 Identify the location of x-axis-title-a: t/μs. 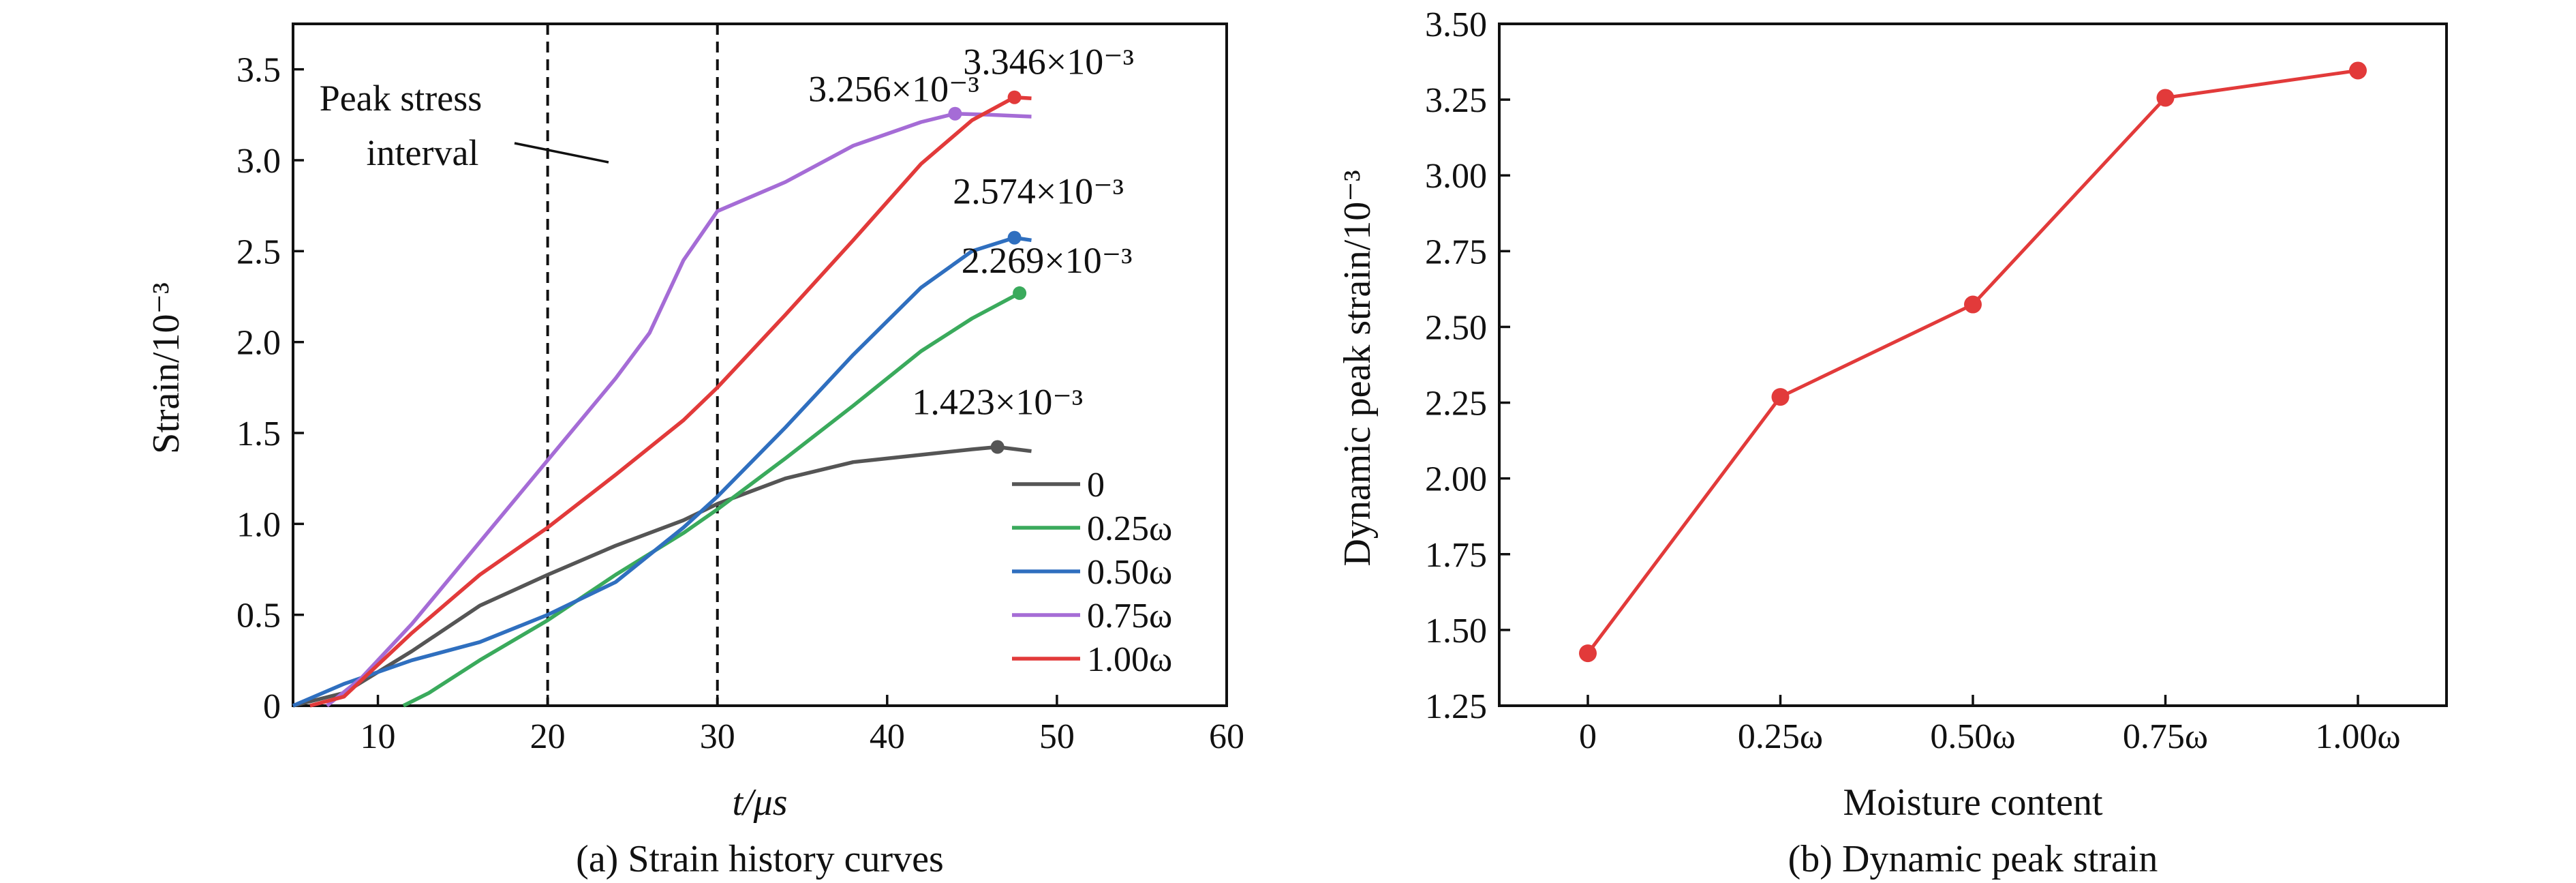
(759, 802).